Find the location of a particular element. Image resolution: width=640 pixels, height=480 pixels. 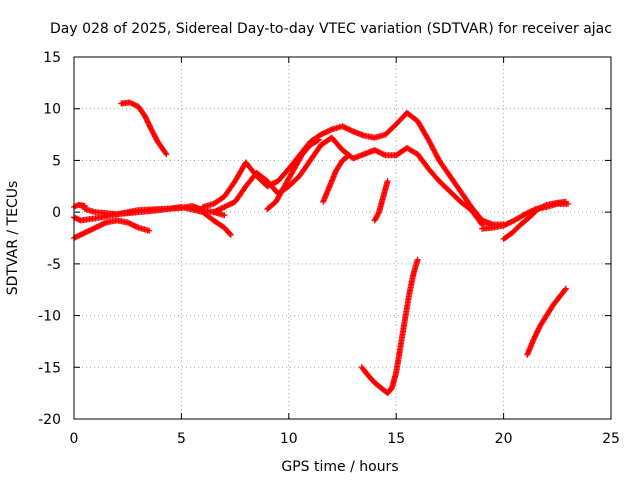

x-tick-label: 0 is located at coordinates (74, 439).